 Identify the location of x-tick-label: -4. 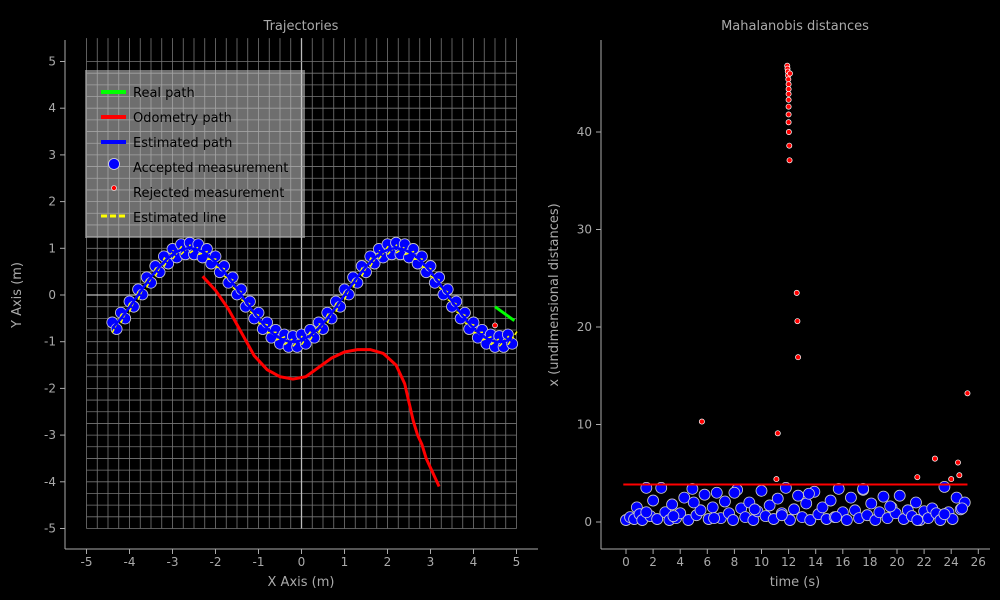
(130, 562).